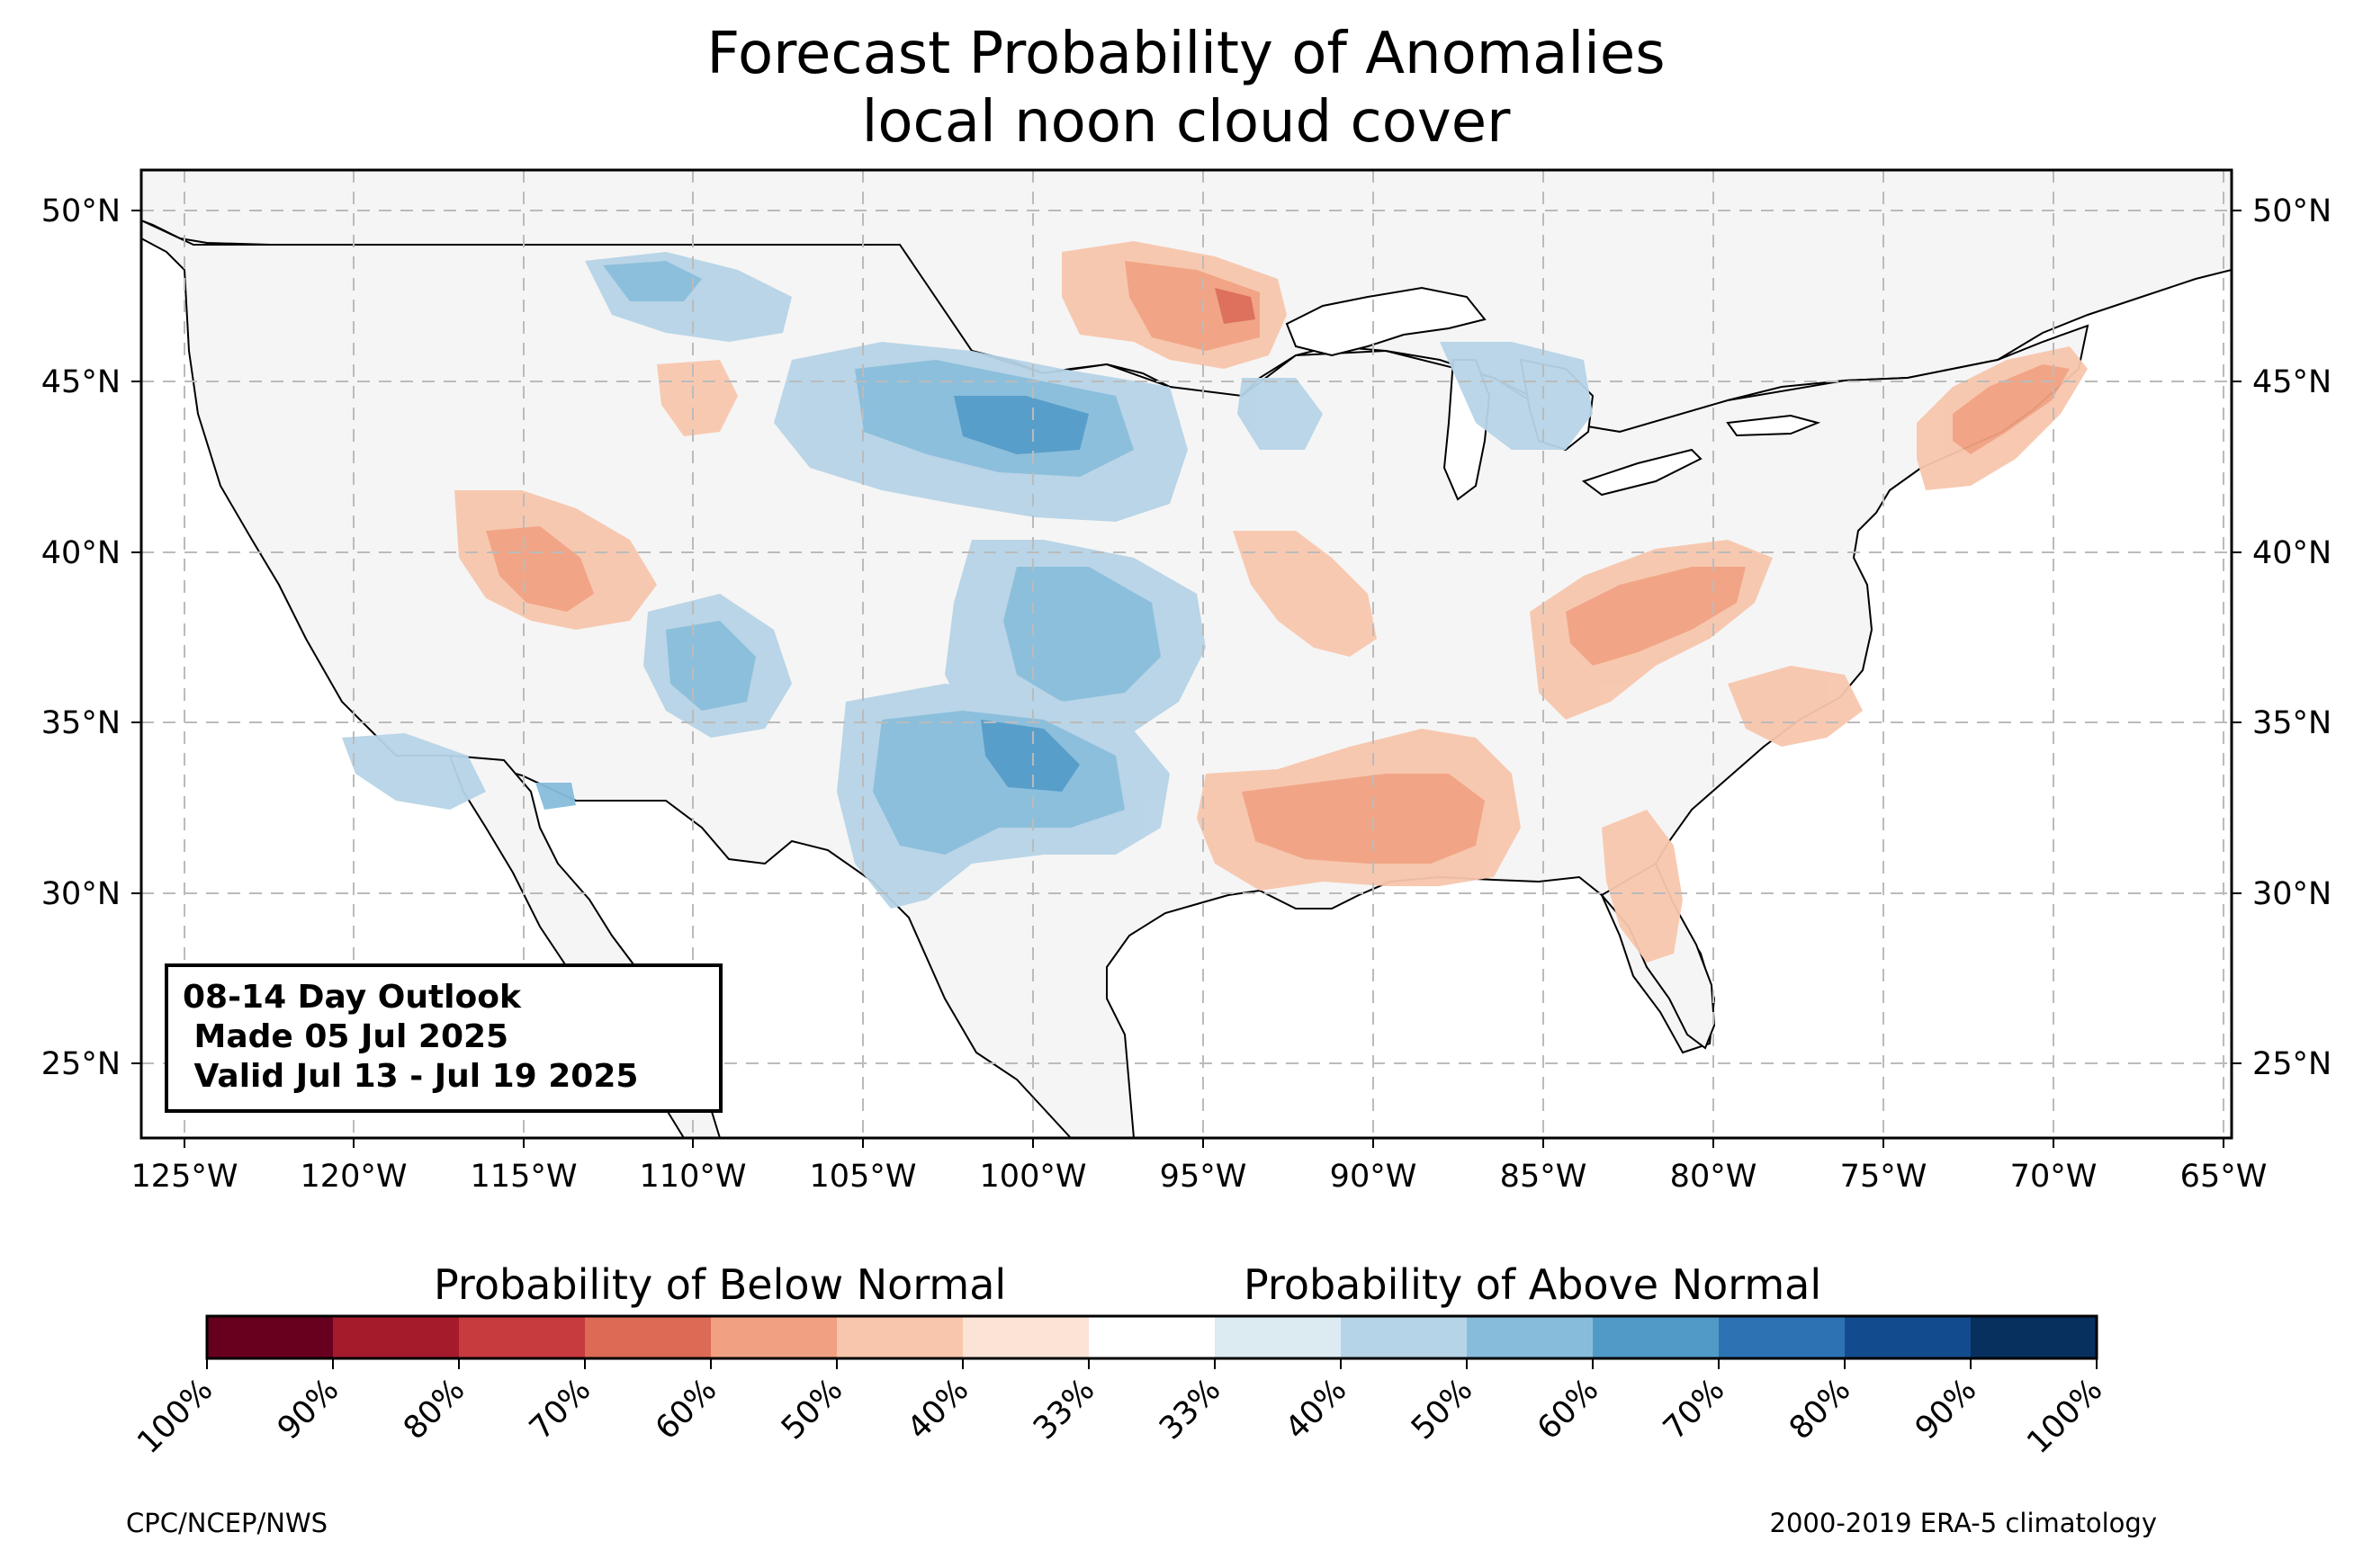  I want to click on lake-ontario, so click(1774, 425).